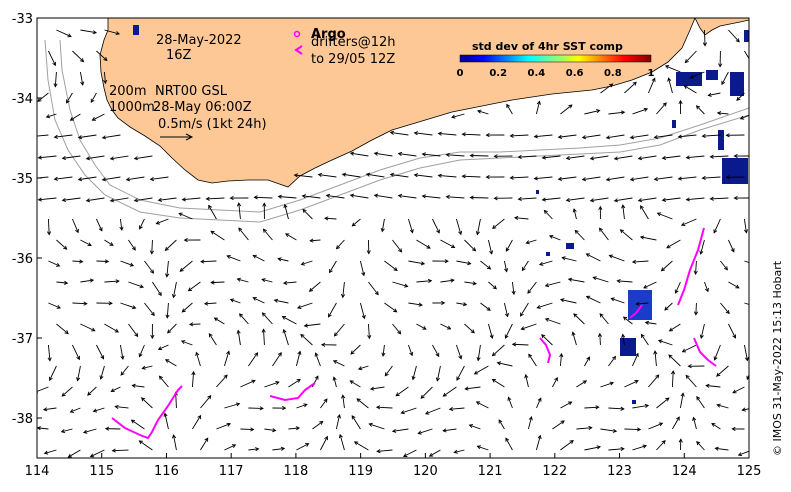  I want to click on x-tick-label: 124, so click(684, 471).